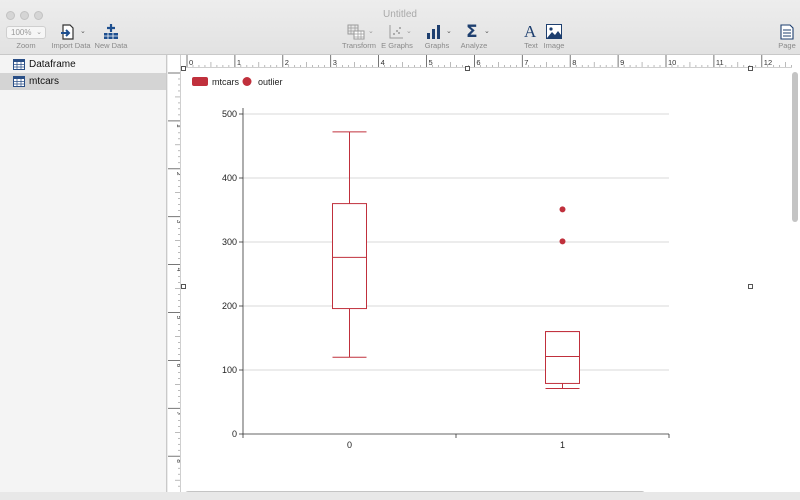 This screenshot has height=500, width=800. What do you see at coordinates (247, 81) in the screenshot?
I see `legend-swatch-outlier` at bounding box center [247, 81].